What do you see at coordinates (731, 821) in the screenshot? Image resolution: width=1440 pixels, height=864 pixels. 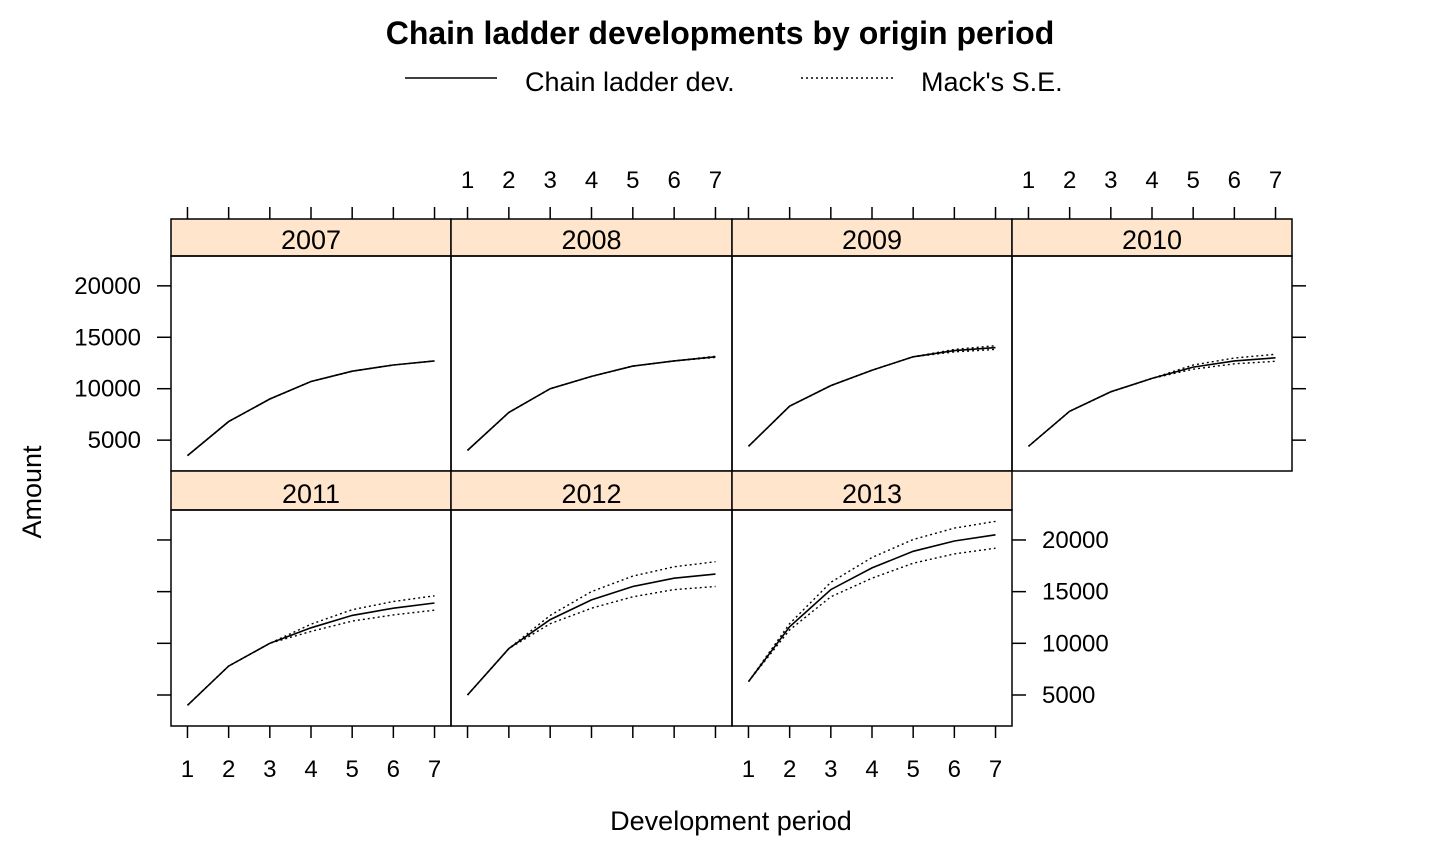 I see `x-axis-label: Development period` at bounding box center [731, 821].